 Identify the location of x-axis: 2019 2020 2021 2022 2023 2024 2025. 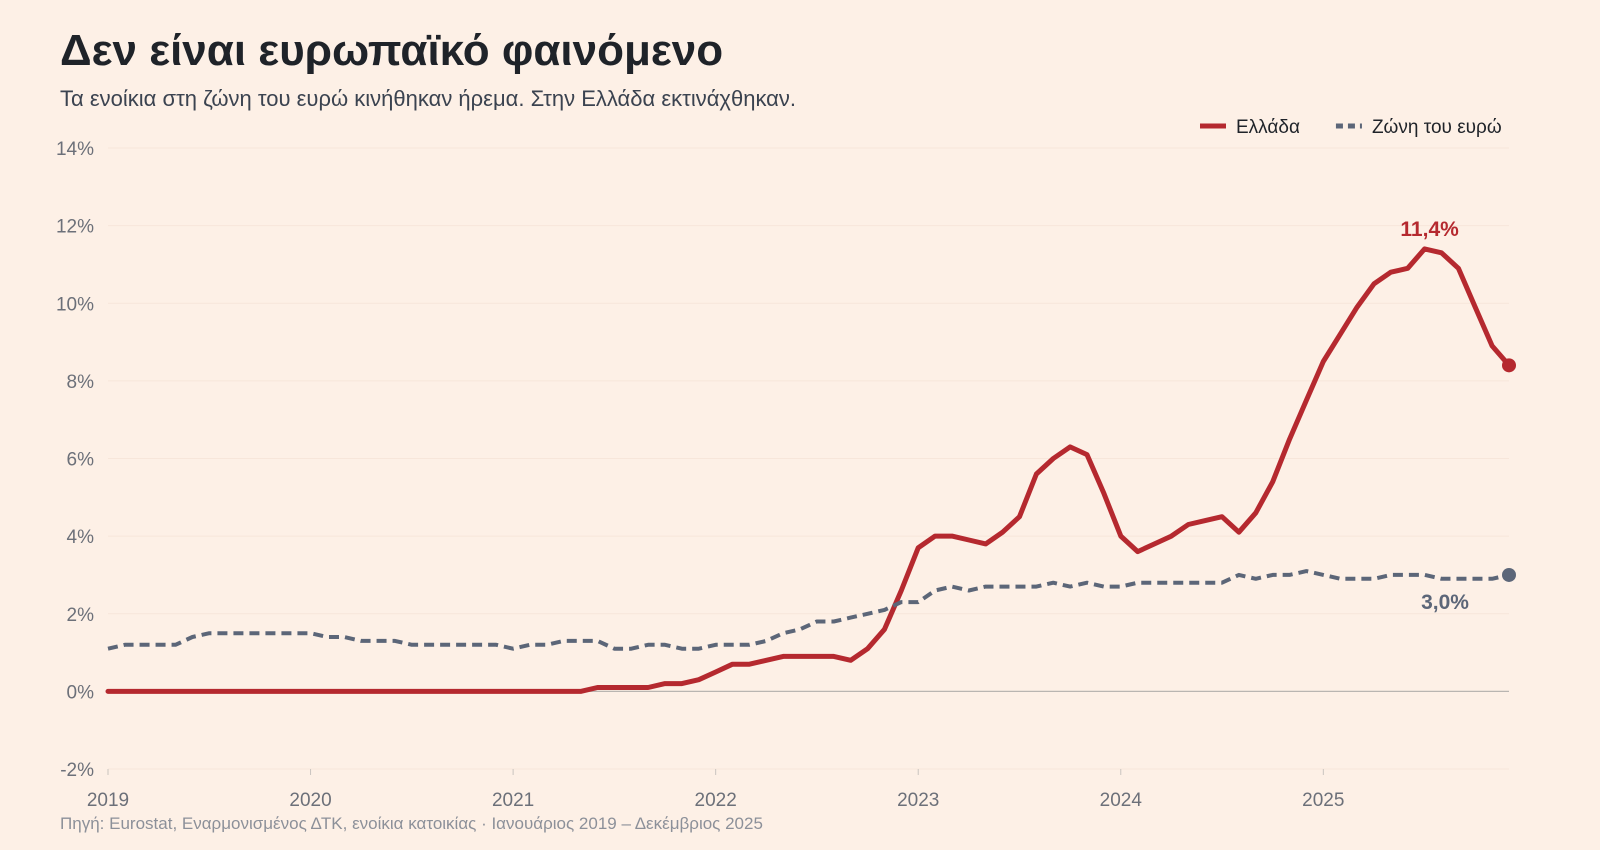
(715, 790).